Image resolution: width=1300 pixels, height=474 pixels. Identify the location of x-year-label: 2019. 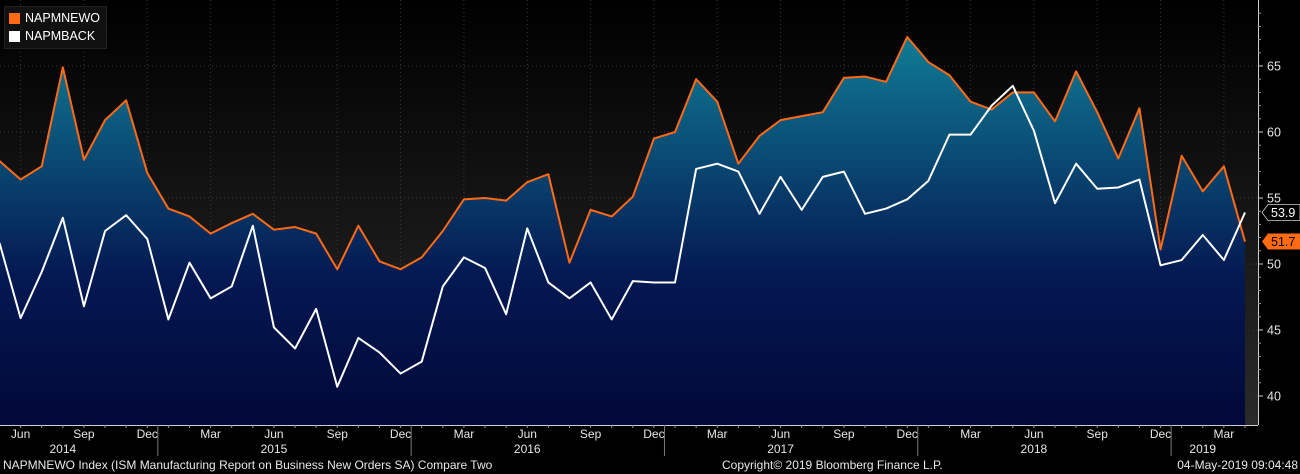
(1202, 449).